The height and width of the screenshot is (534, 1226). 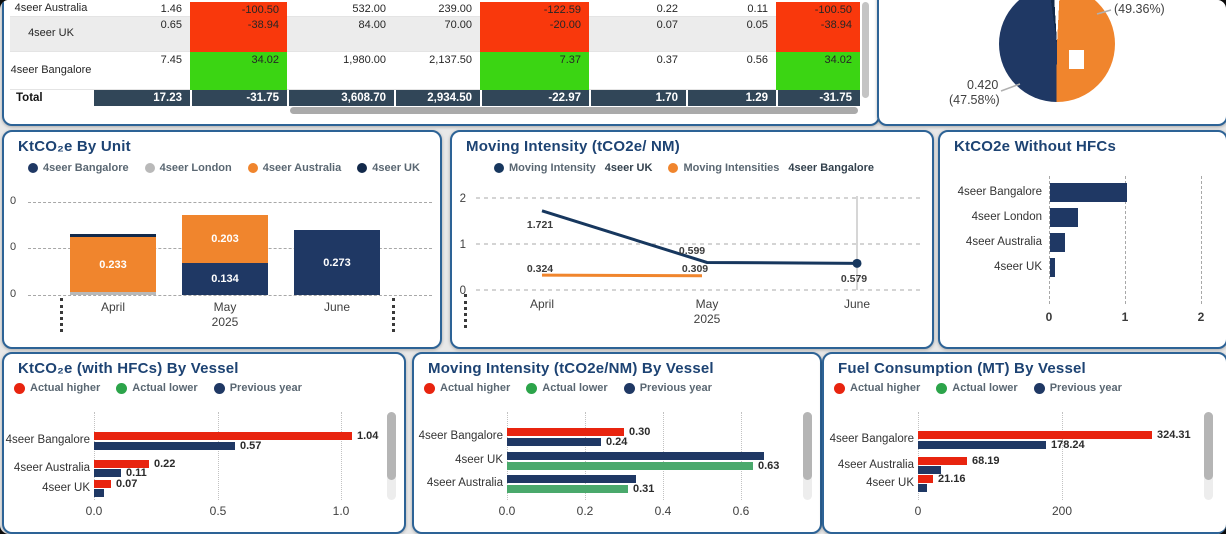 I want to click on legend-item: 4seer Bangalore, so click(x=78, y=168).